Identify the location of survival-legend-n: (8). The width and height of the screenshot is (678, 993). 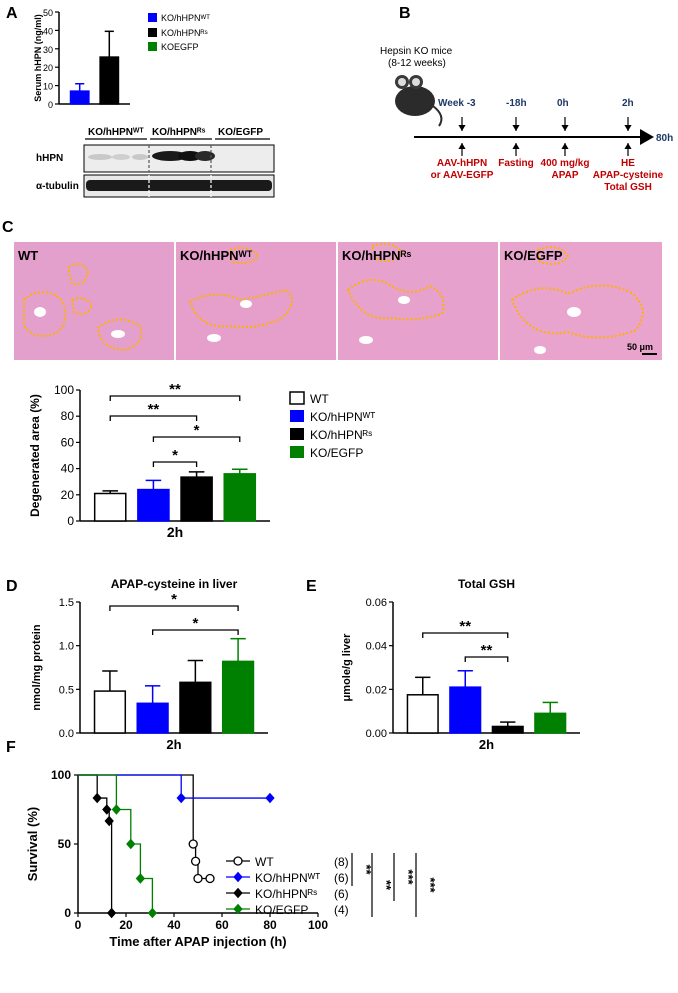
(341, 862).